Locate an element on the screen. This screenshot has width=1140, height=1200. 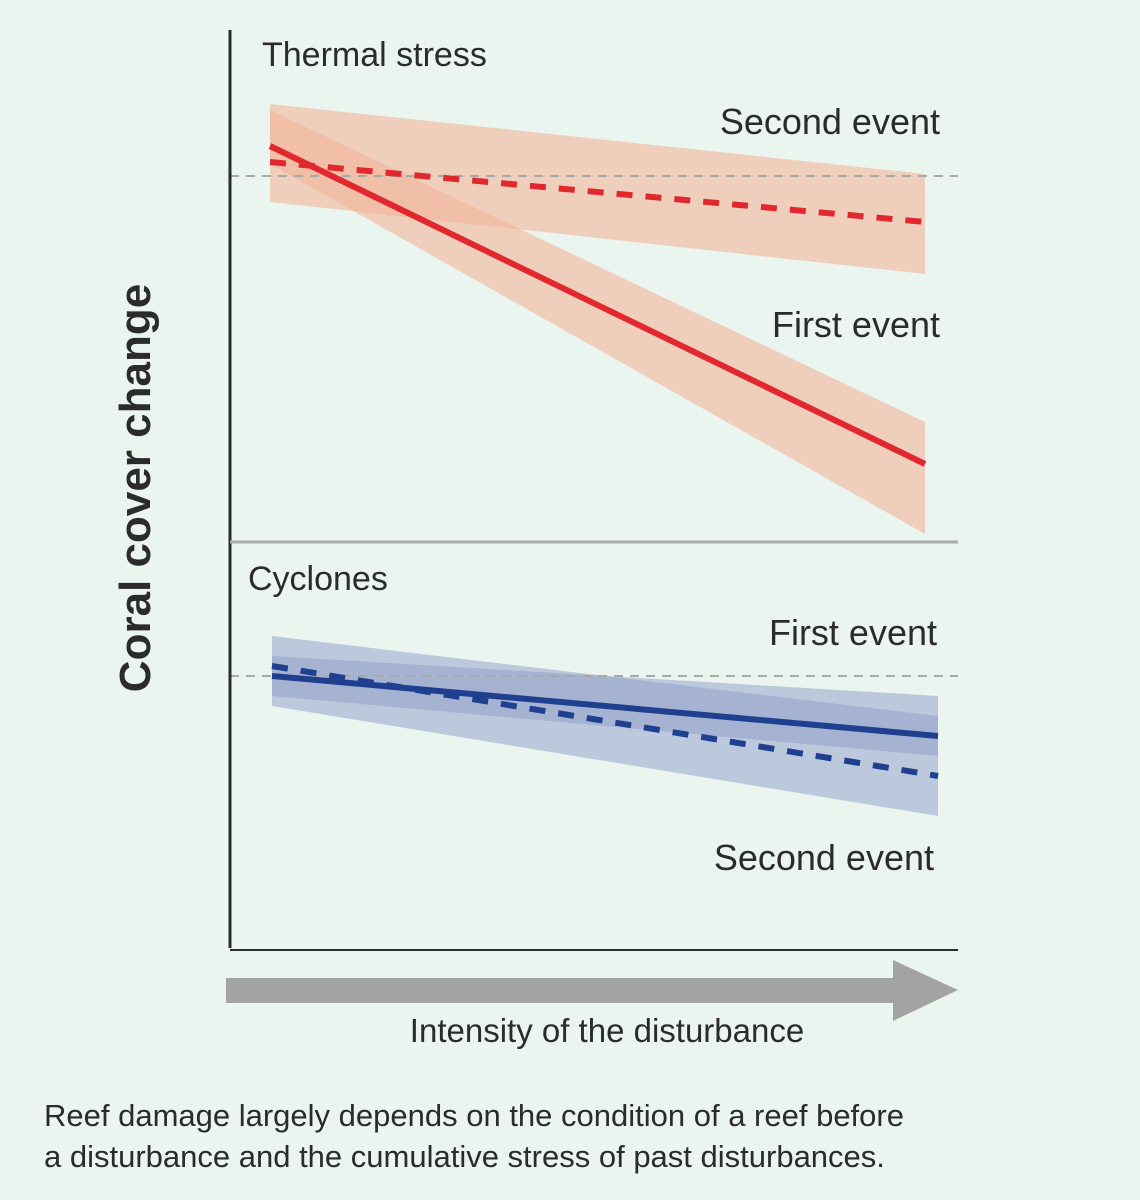
x-axis-label: Intensity of the disturbance is located at coordinates (607, 1030).